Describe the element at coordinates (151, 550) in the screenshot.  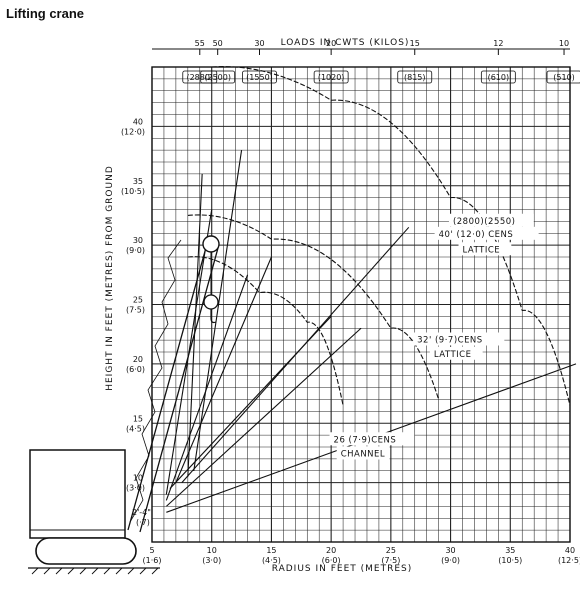
I see `x-tick-label: 5` at that location.